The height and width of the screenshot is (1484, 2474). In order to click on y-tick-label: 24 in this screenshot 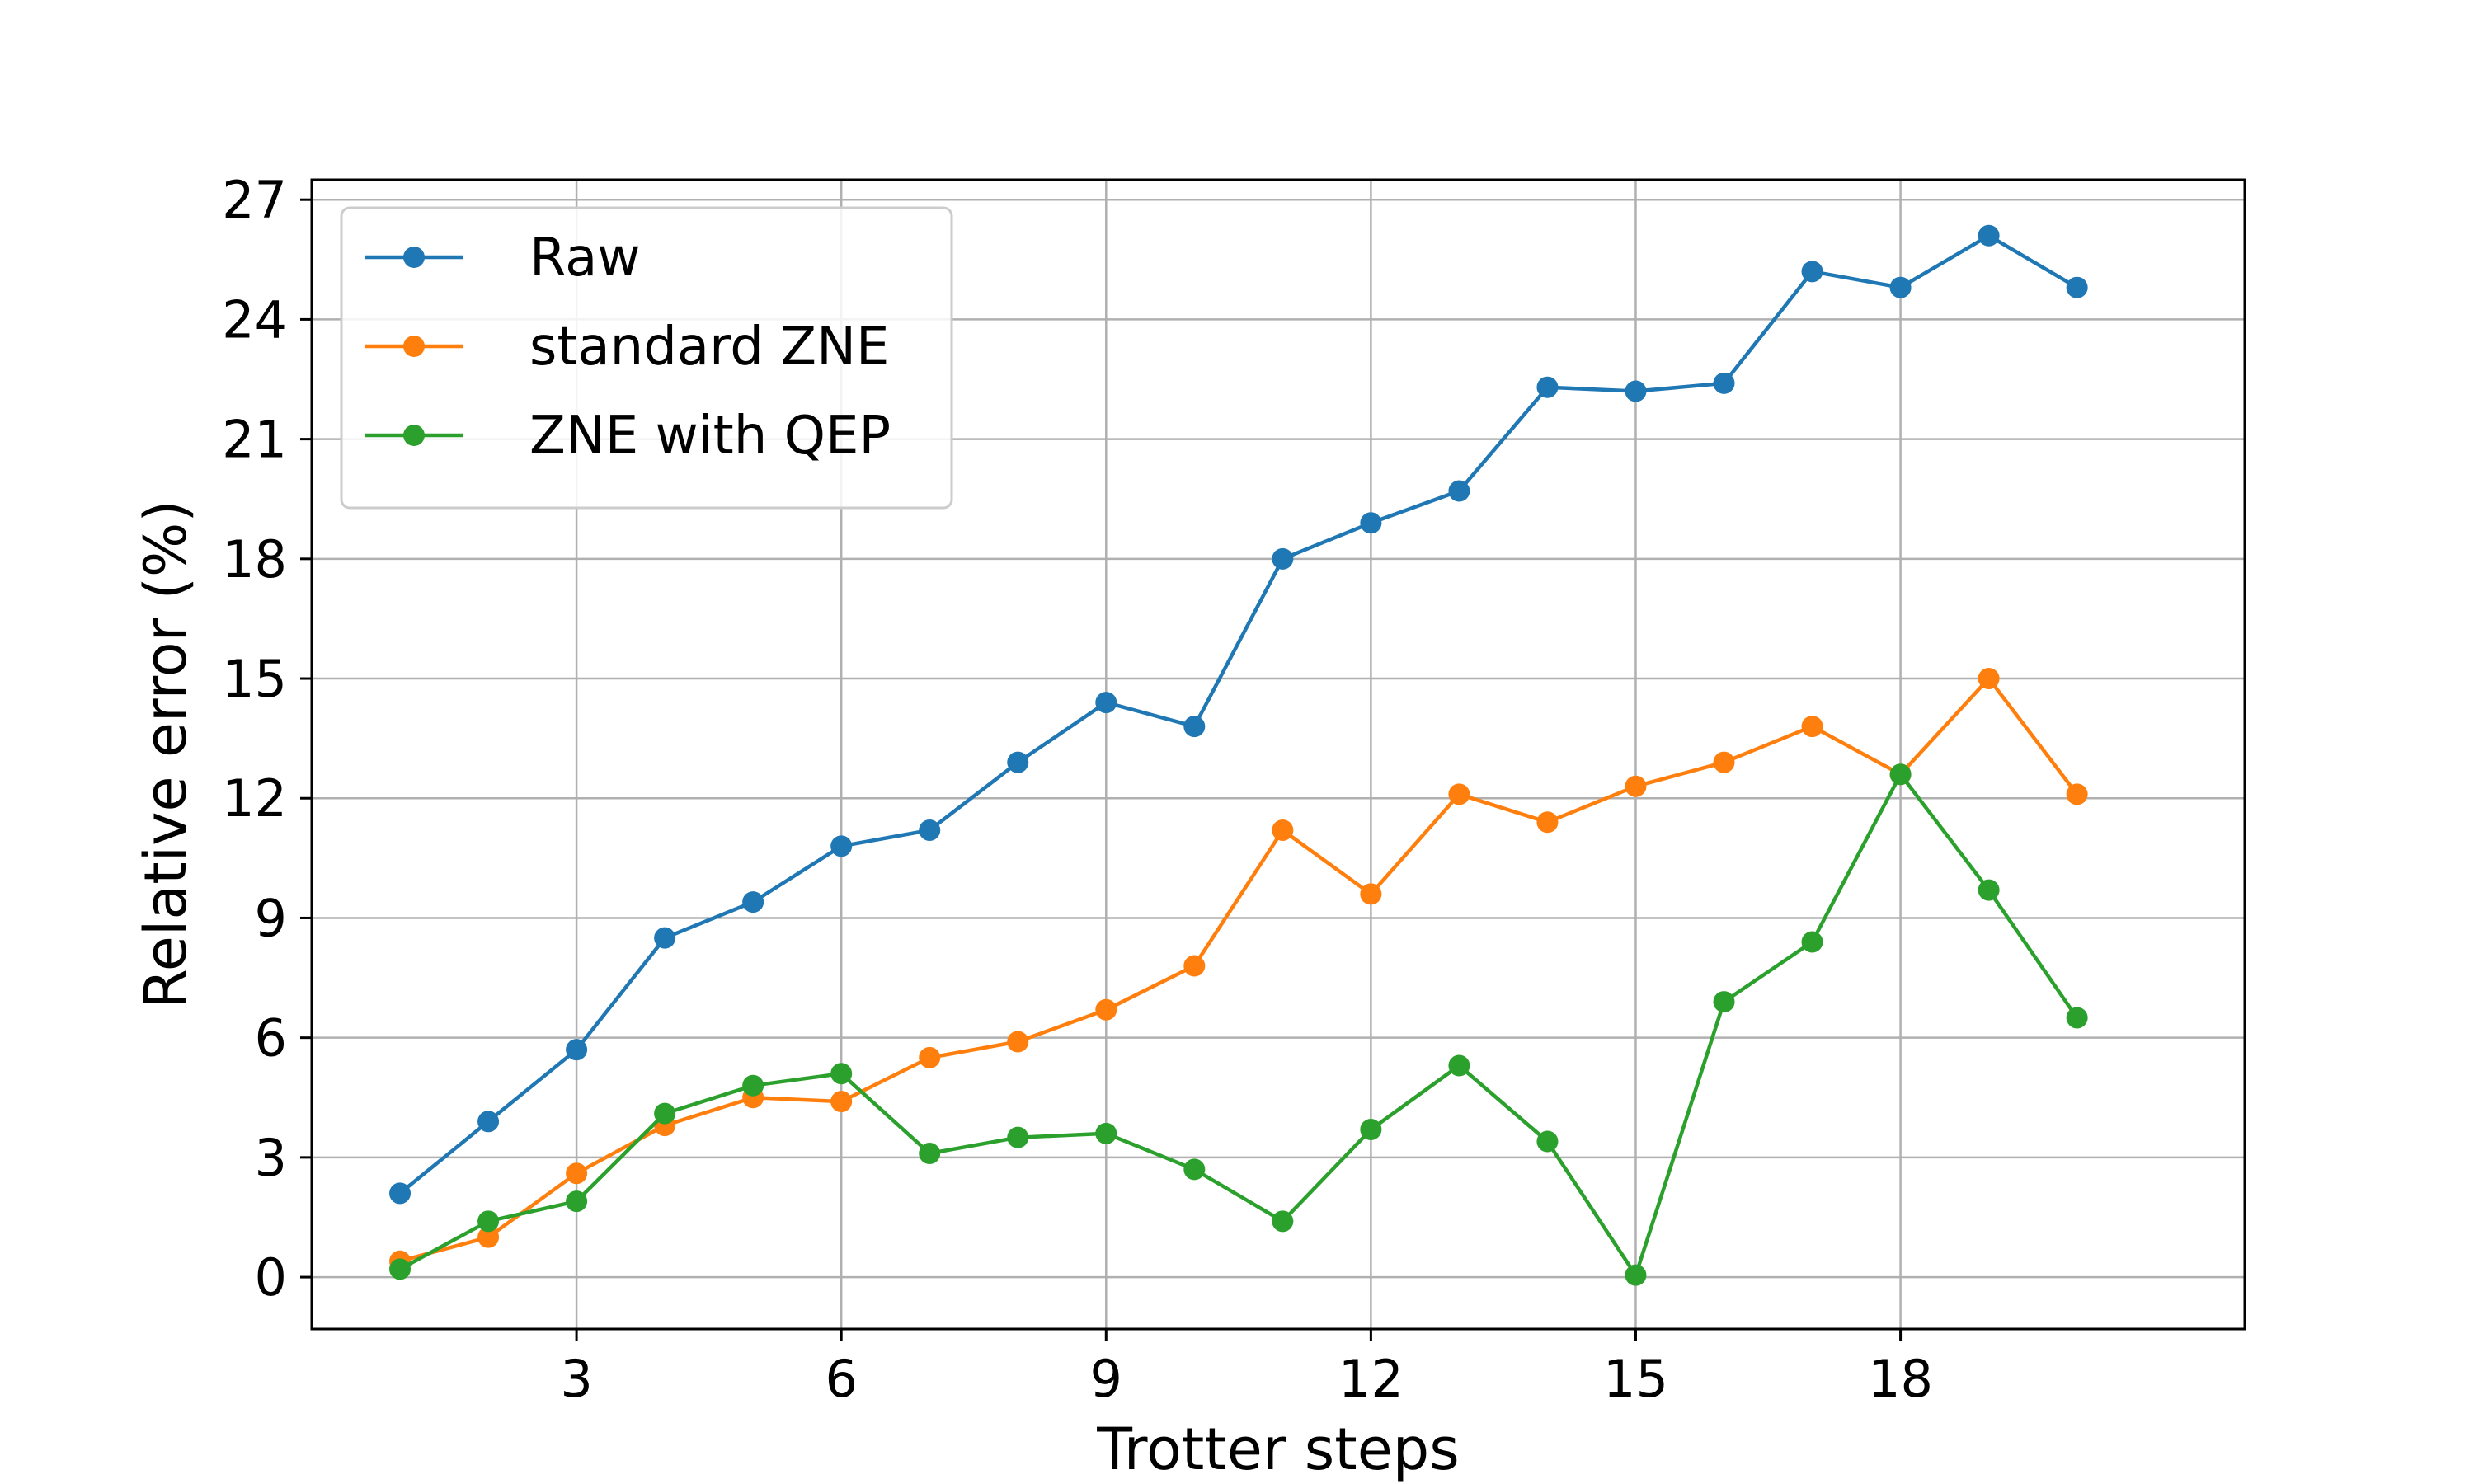, I will do `click(254, 319)`.